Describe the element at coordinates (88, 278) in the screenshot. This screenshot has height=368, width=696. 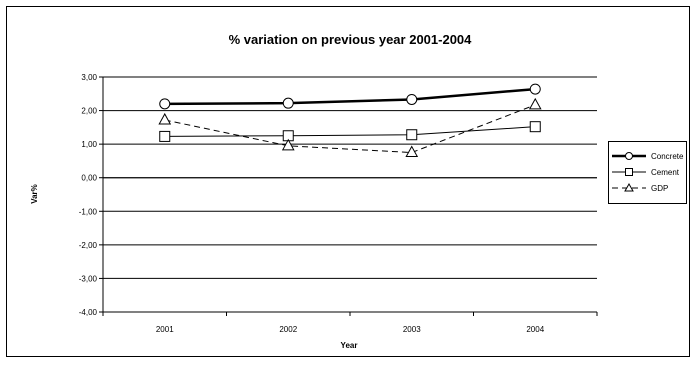
I see `y-tick-label: -3,00` at that location.